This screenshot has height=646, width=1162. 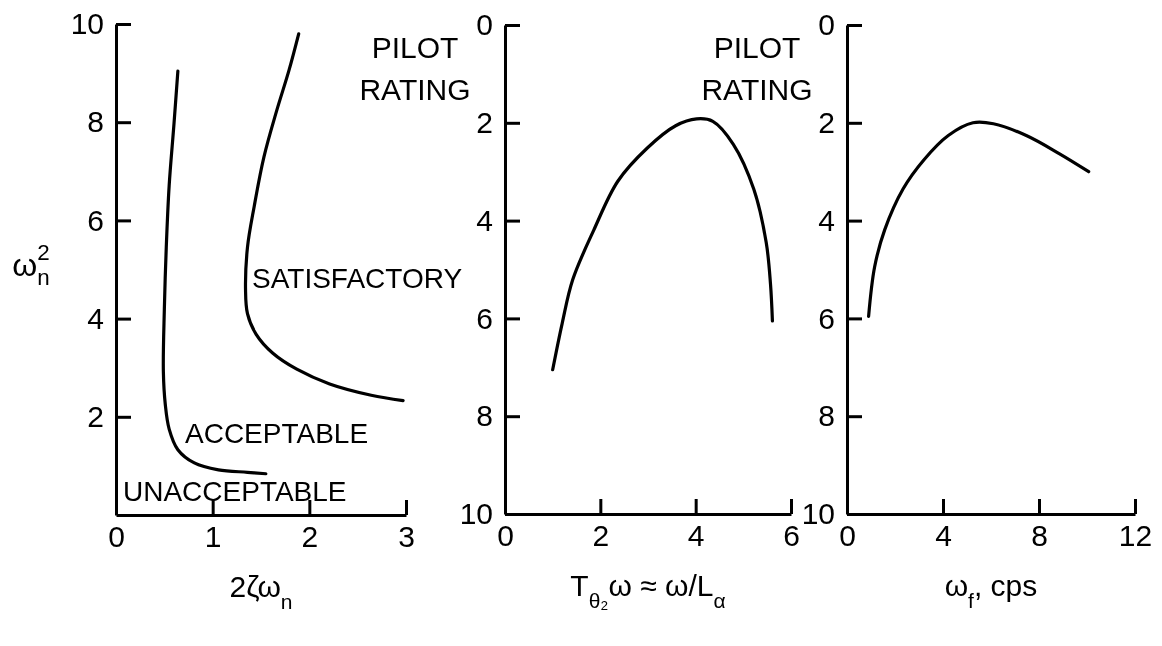 What do you see at coordinates (235, 491) in the screenshot?
I see `annotation: UNACCEPTABLE` at bounding box center [235, 491].